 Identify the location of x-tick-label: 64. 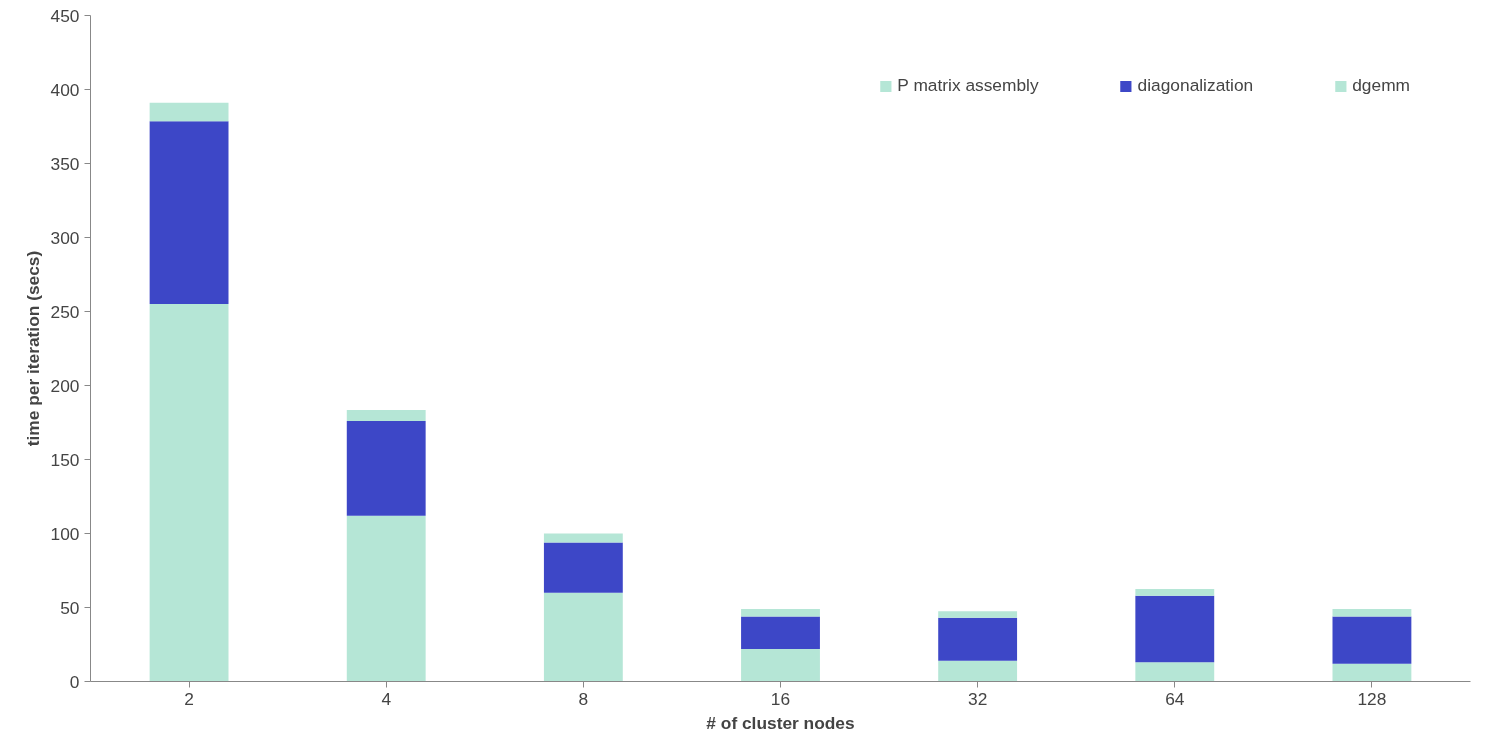
(1175, 698).